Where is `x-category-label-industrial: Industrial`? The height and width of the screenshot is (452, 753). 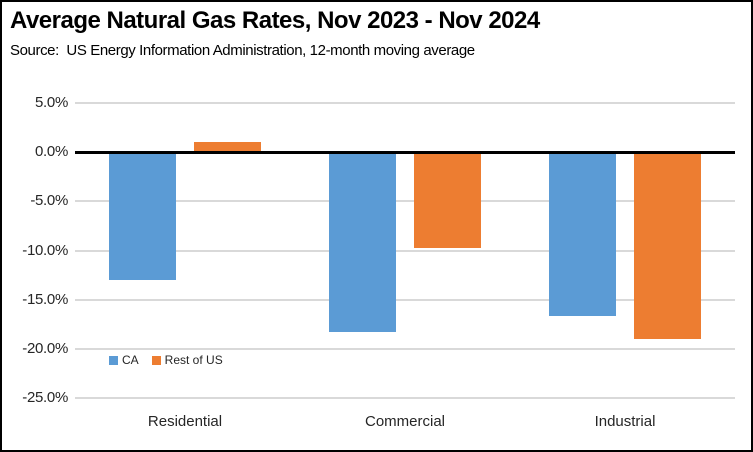 x-category-label-industrial: Industrial is located at coordinates (625, 421).